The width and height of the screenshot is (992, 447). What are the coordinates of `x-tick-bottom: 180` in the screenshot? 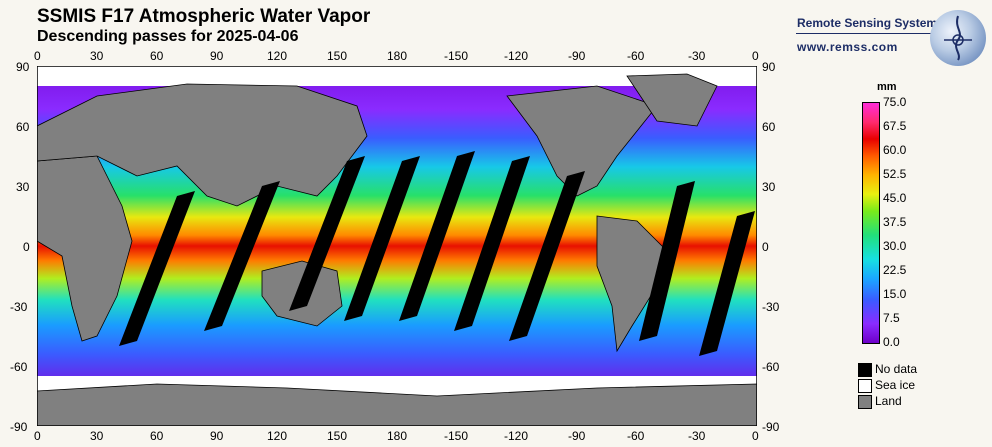 It's located at (397, 436).